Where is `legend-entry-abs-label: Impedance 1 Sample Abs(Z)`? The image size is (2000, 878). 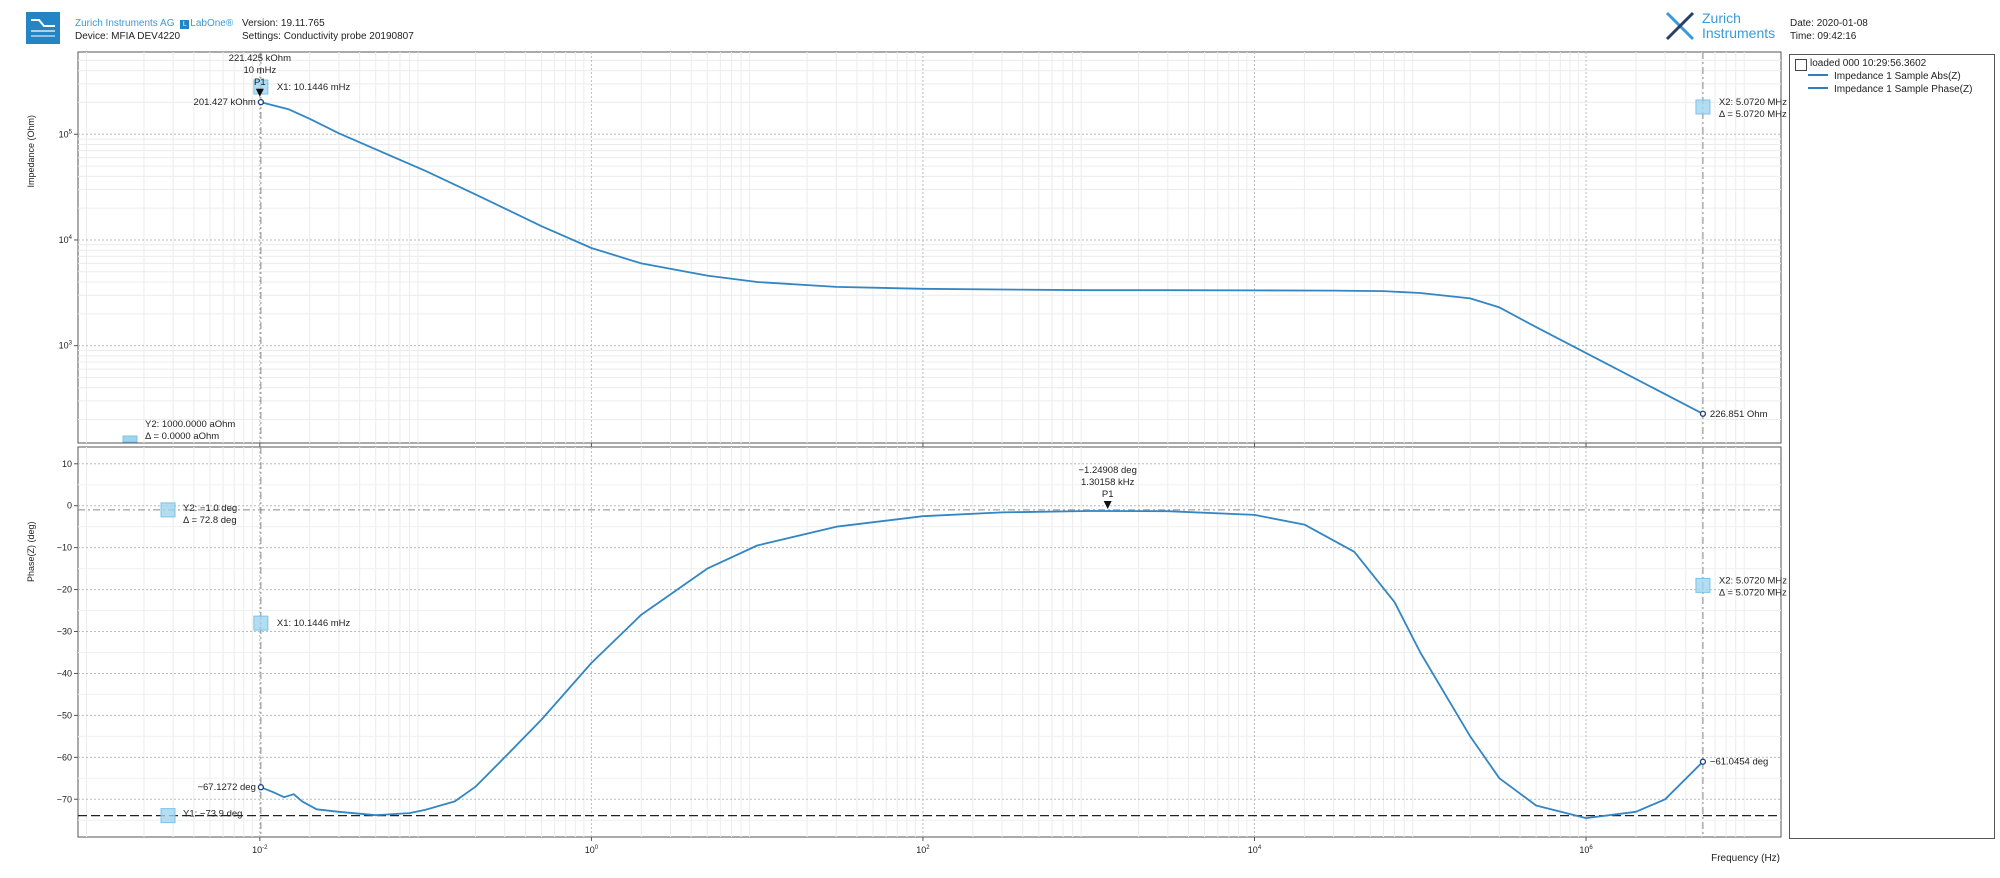
legend-entry-abs-label: Impedance 1 Sample Abs(Z) is located at coordinates (1897, 76).